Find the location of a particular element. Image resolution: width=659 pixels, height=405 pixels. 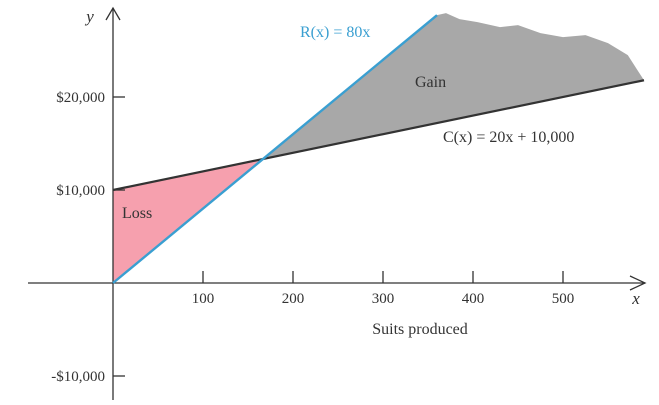

revenue-label: R(x) = 80x is located at coordinates (335, 32).